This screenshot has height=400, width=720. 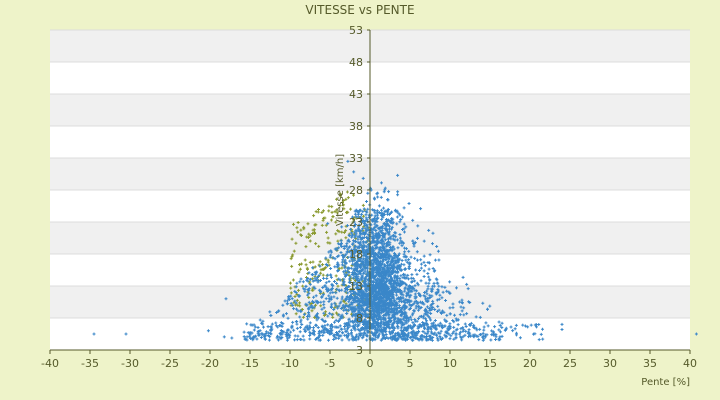 I want to click on x-tick-label: 20, so click(x=530, y=363).